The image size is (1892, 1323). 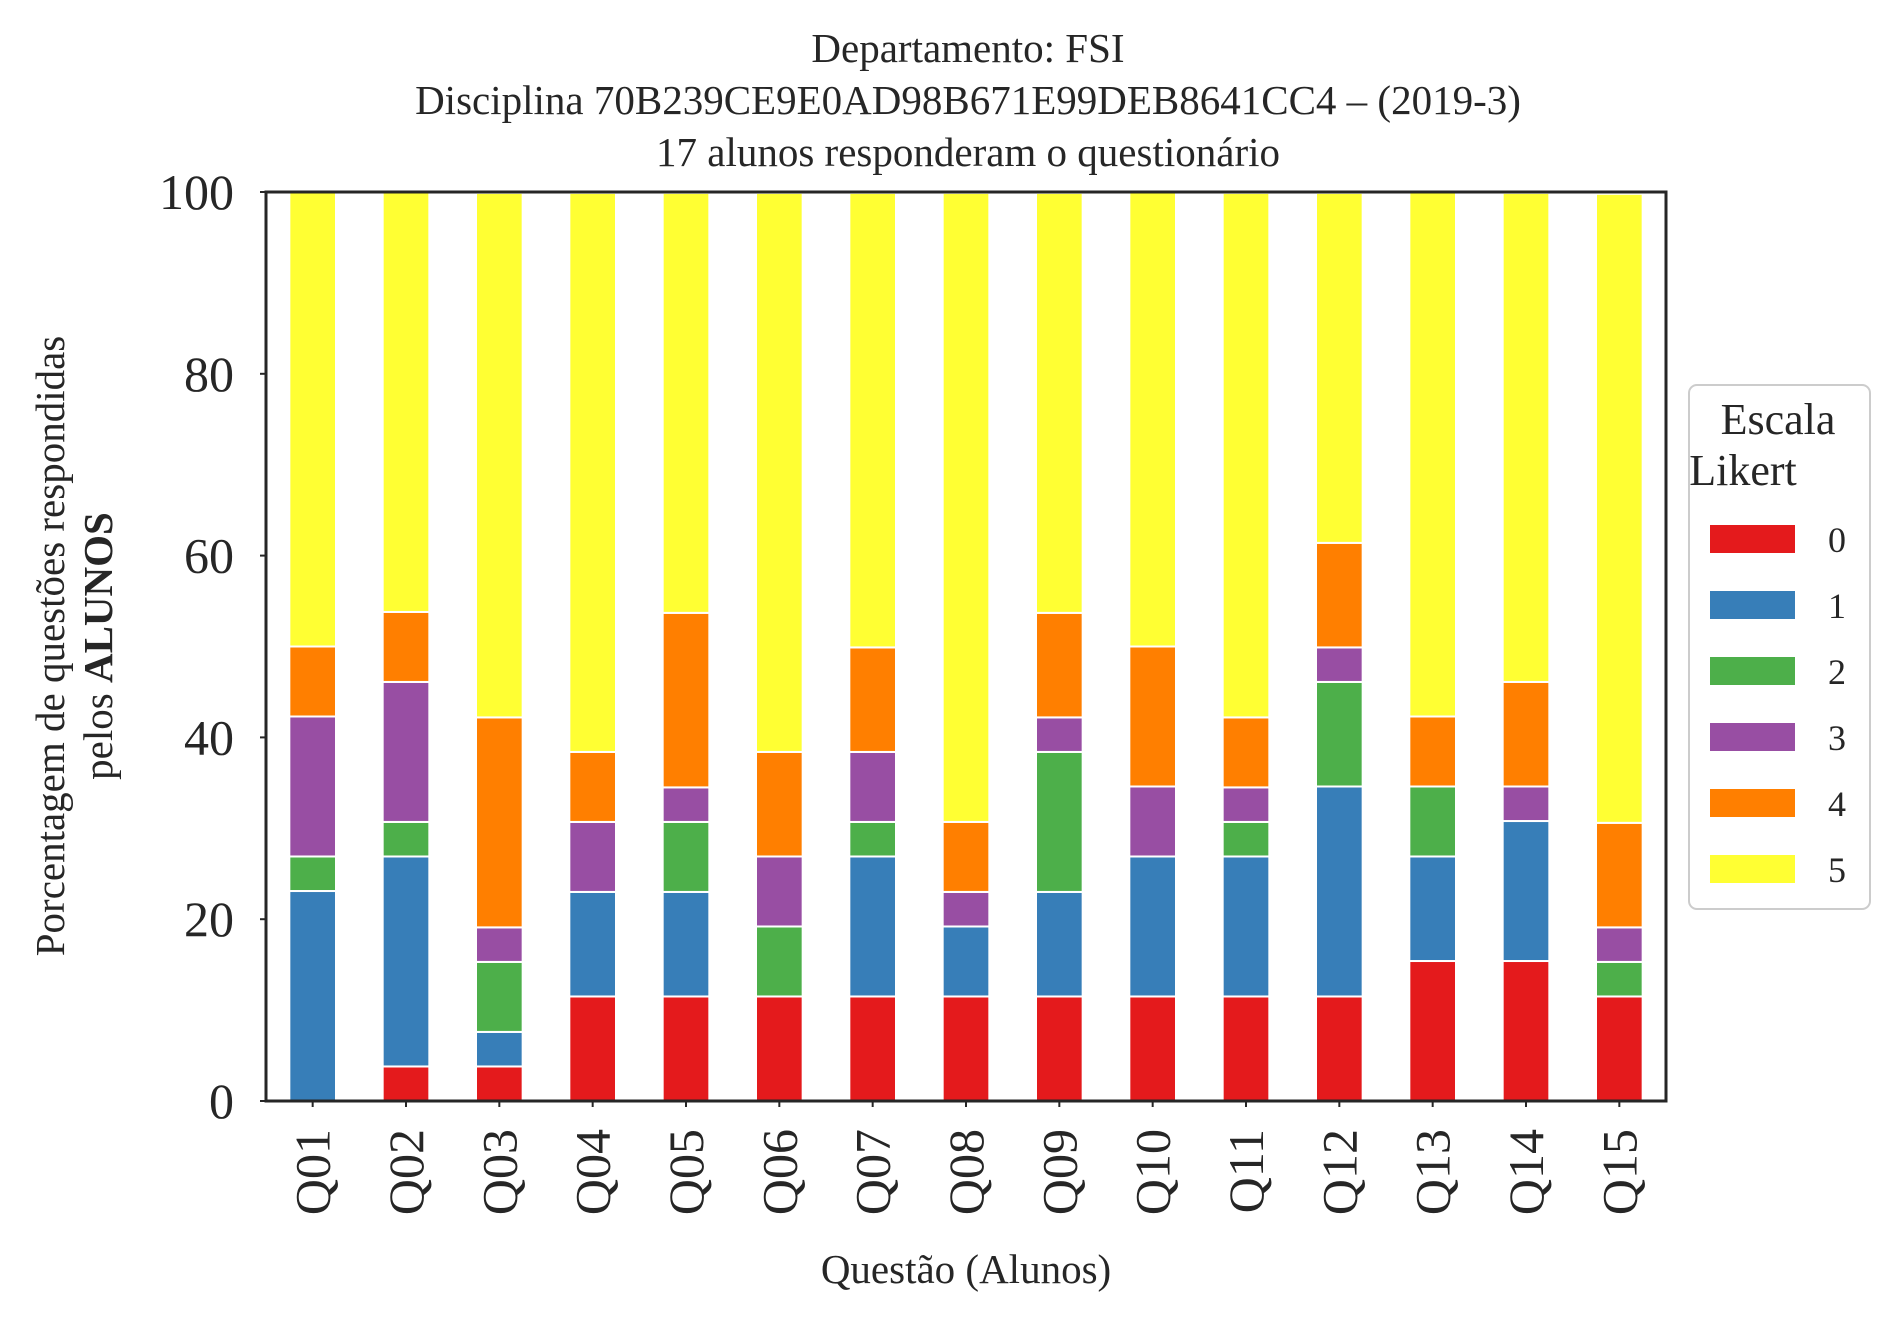 What do you see at coordinates (98, 597) in the screenshot?
I see `y-axis-label-bold: ALUNOS` at bounding box center [98, 597].